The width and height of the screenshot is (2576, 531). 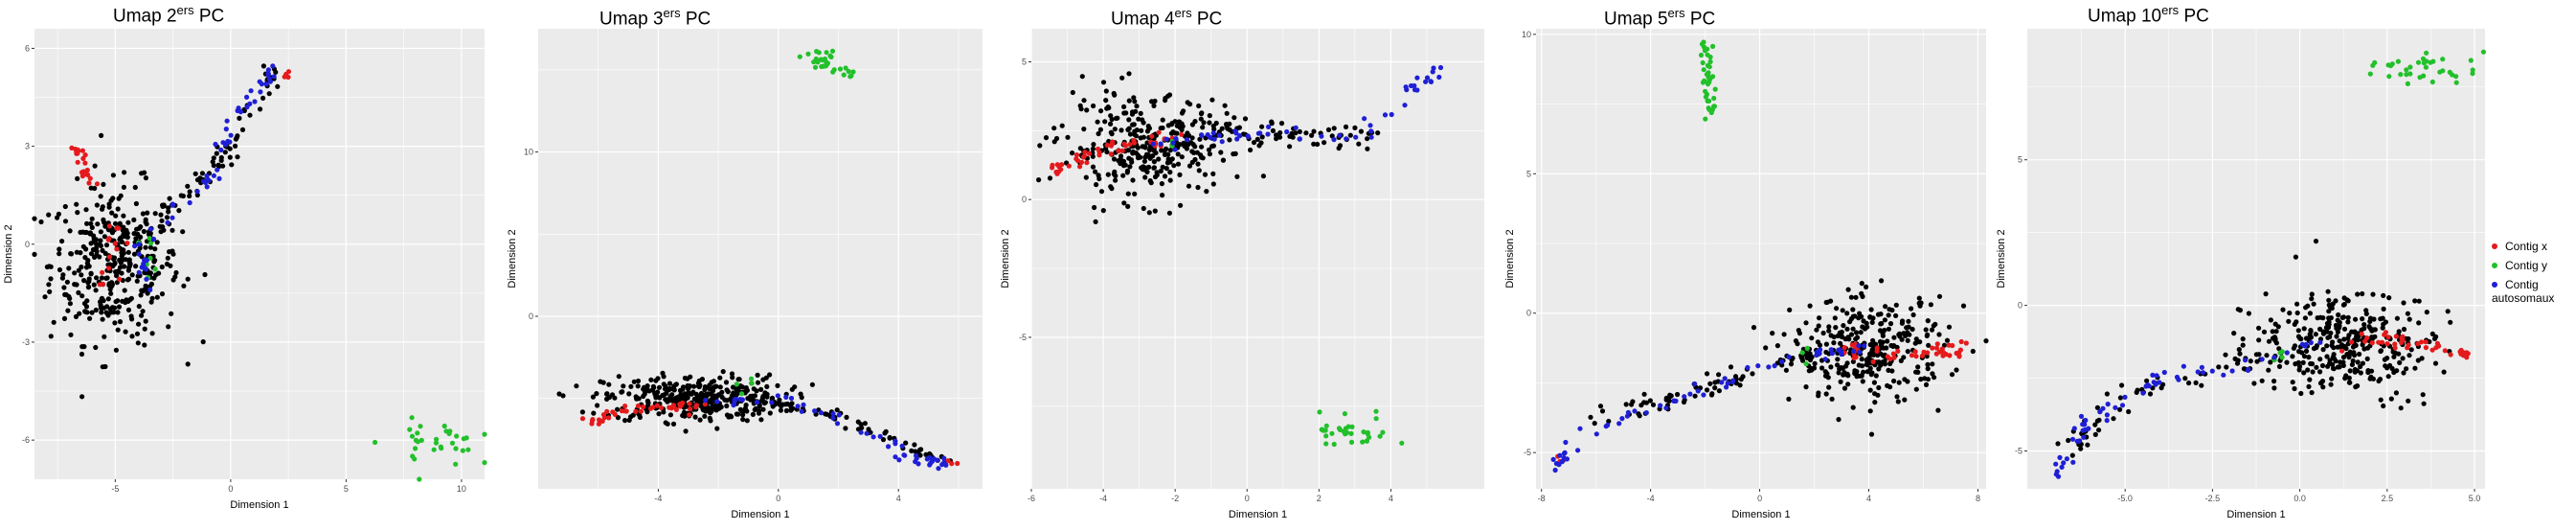 What do you see at coordinates (1247, 498) in the screenshot?
I see `x-tick-label: 0` at bounding box center [1247, 498].